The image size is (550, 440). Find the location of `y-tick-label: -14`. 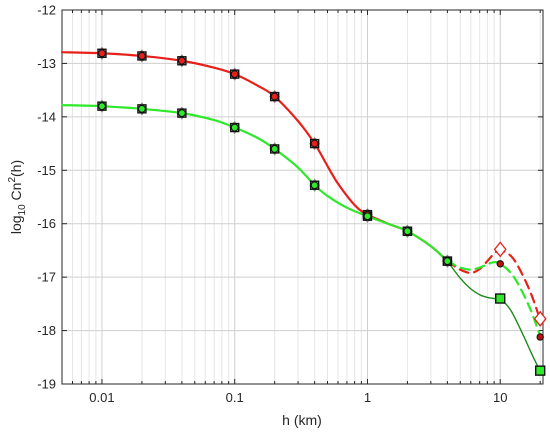

y-tick-label: -14 is located at coordinates (46, 116).